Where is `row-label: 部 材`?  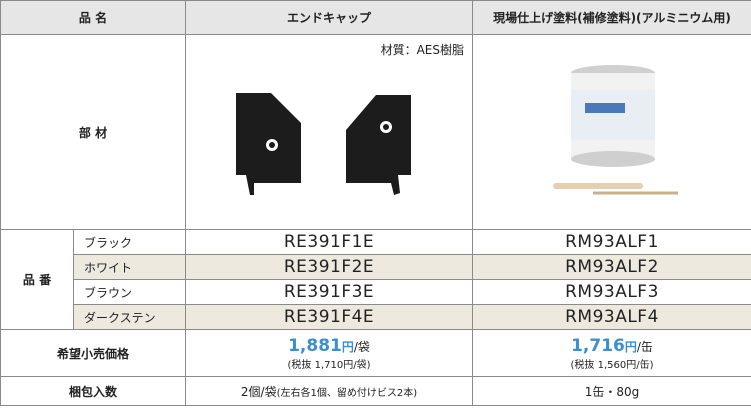
row-label: 部 材 is located at coordinates (93, 132).